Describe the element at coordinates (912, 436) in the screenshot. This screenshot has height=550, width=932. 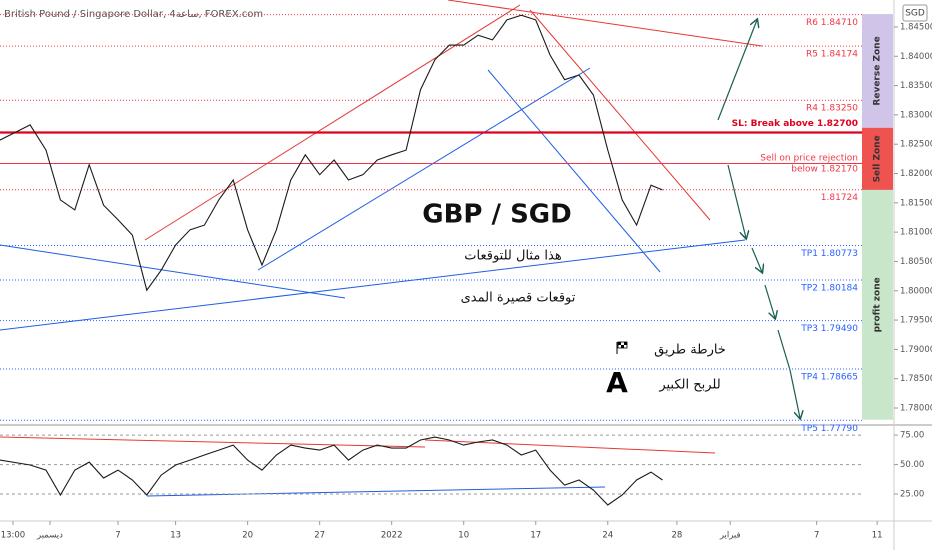
I see `y-tick-label: 75.00` at that location.